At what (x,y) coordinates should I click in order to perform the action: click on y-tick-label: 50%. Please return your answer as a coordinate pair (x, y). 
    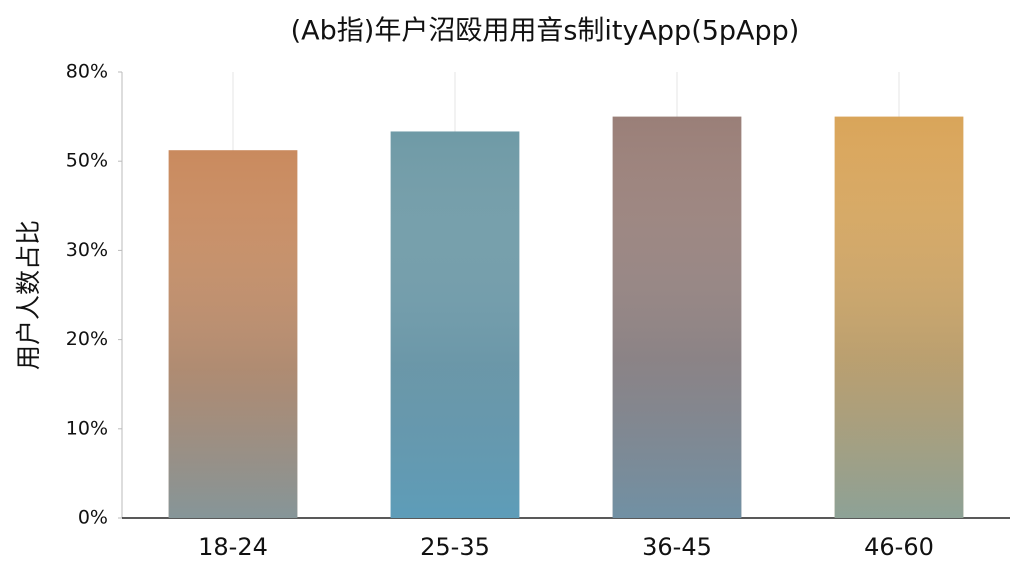
    Looking at the image, I should click on (87, 161).